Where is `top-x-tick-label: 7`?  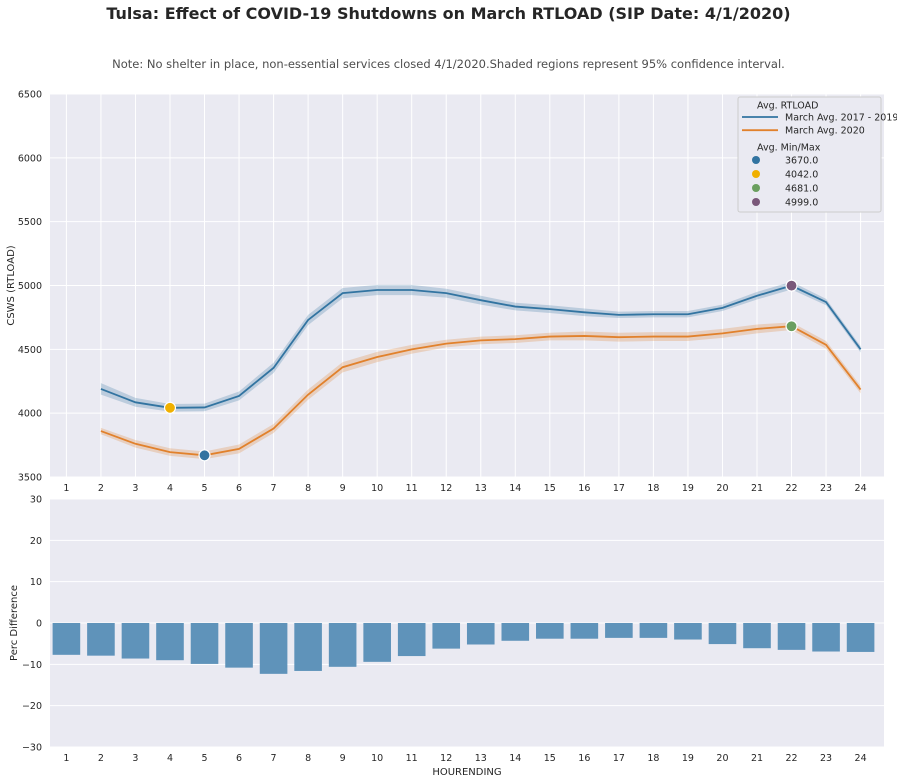
top-x-tick-label: 7 is located at coordinates (274, 488).